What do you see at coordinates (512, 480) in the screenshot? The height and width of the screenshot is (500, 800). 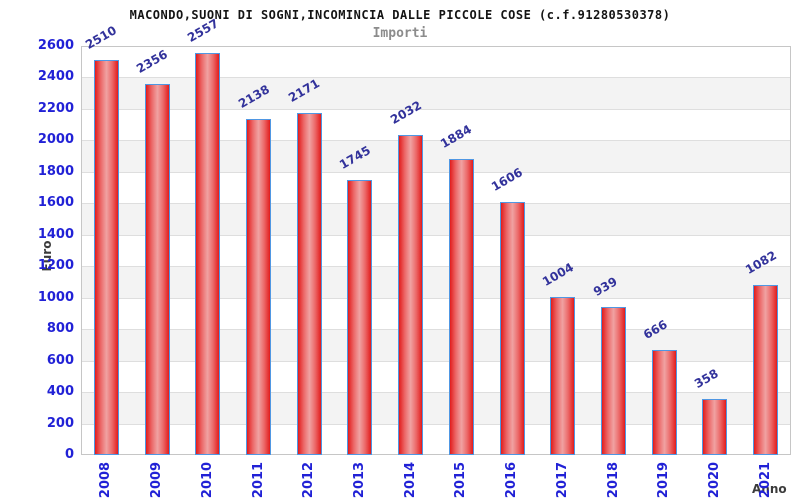 I see `x-tick-label: 2016` at bounding box center [512, 480].